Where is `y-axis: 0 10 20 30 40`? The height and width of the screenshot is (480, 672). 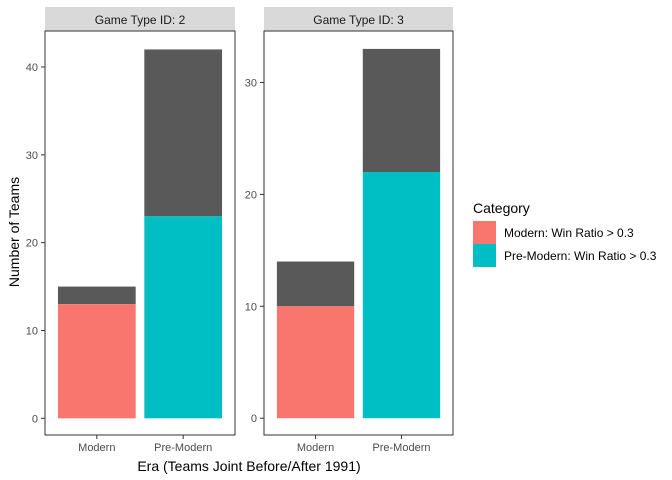 y-axis: 0 10 20 30 40 is located at coordinates (35, 243).